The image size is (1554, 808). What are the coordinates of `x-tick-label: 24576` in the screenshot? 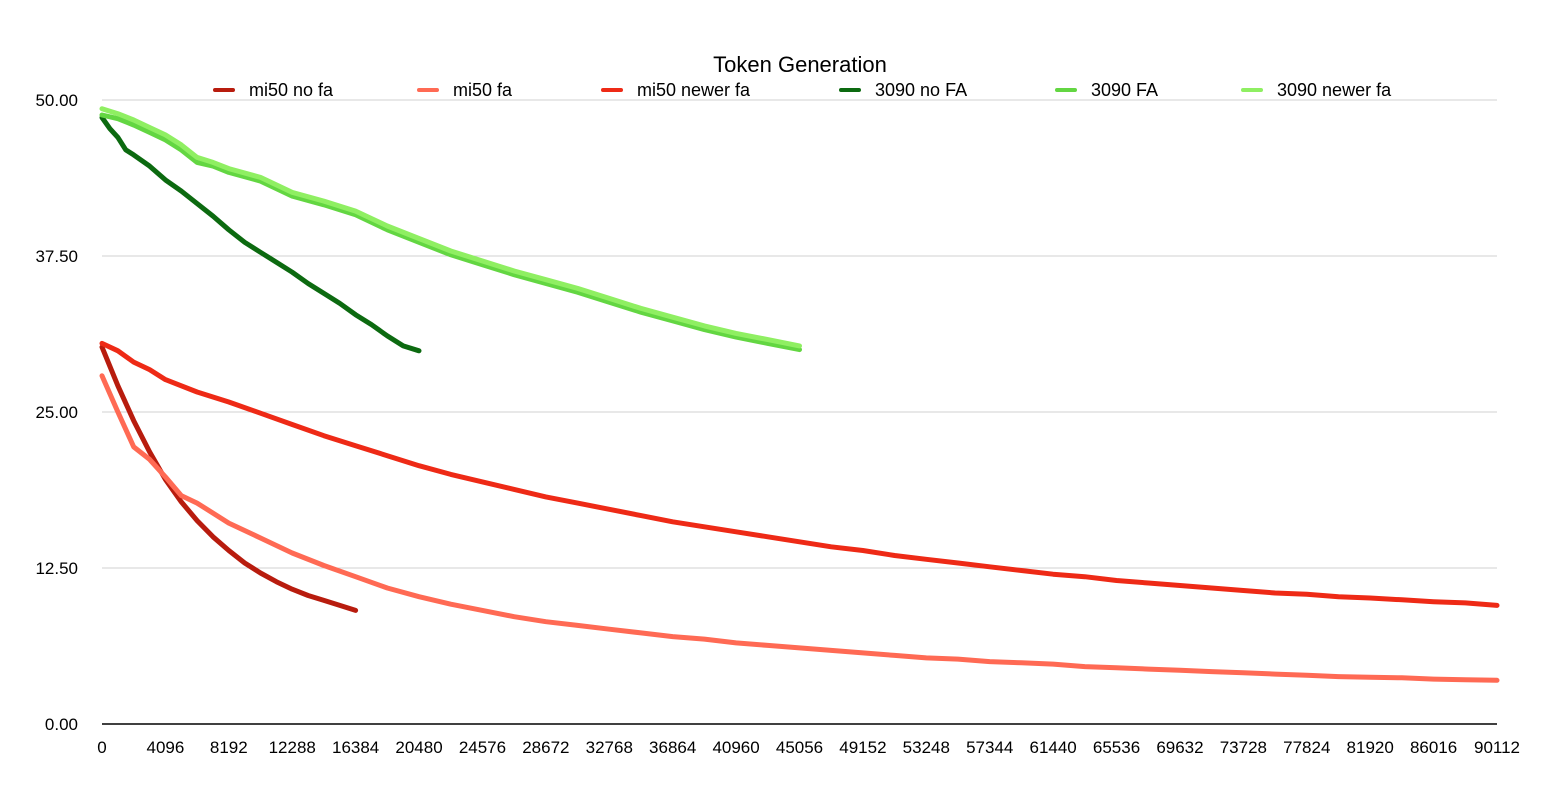 It's located at (482, 747).